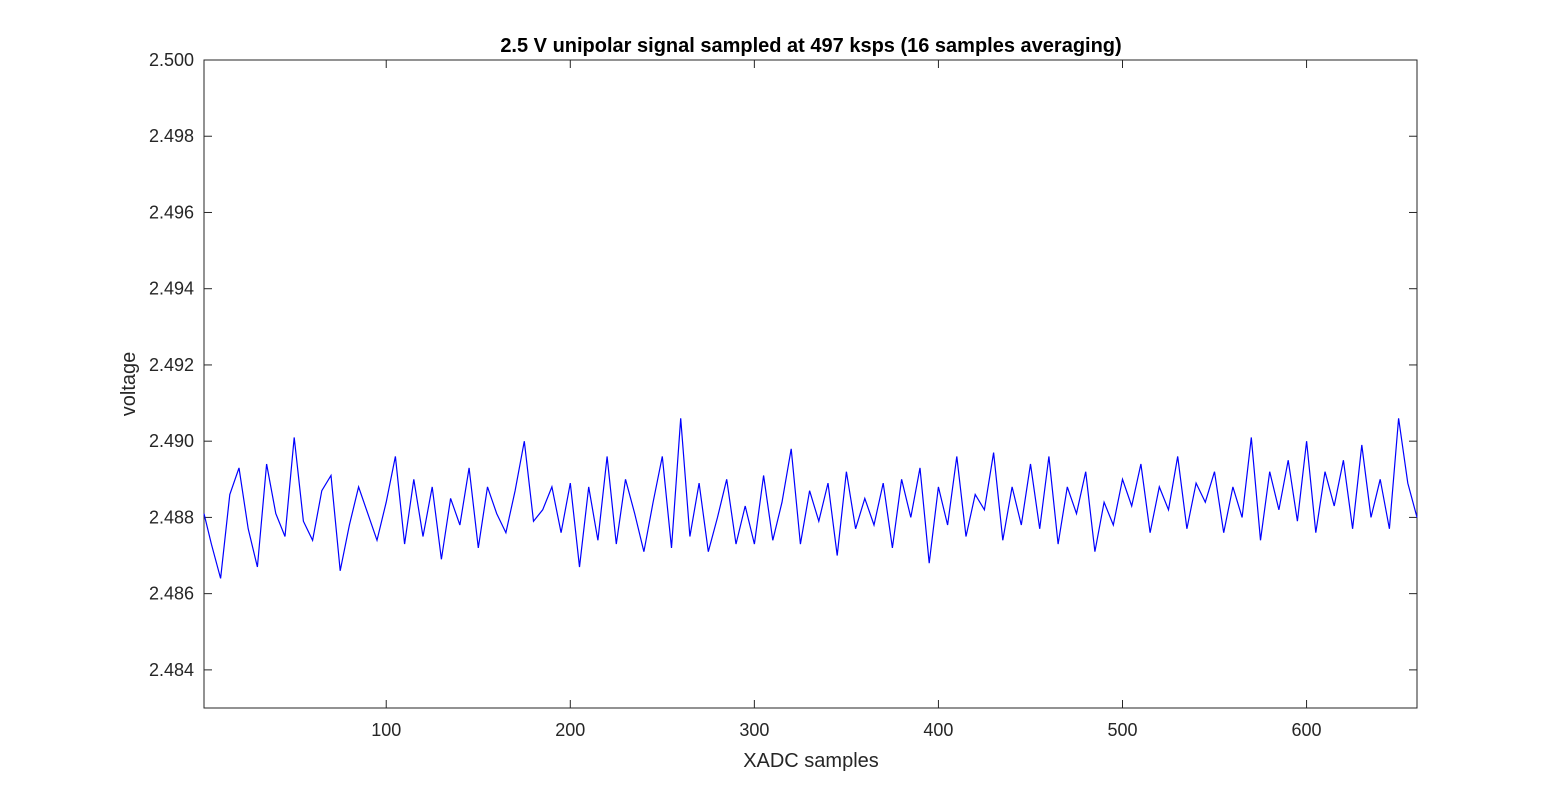  What do you see at coordinates (129, 384) in the screenshot?
I see `y-axis-label: voltage` at bounding box center [129, 384].